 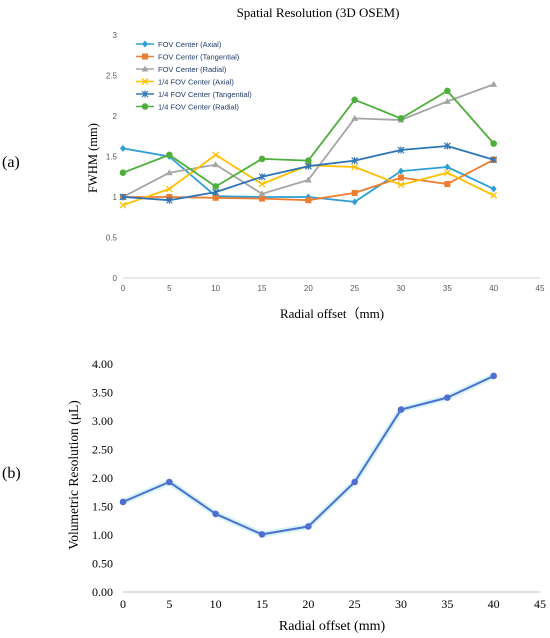 What do you see at coordinates (216, 604) in the screenshot?
I see `chart-b-x-tick-label: 10` at bounding box center [216, 604].